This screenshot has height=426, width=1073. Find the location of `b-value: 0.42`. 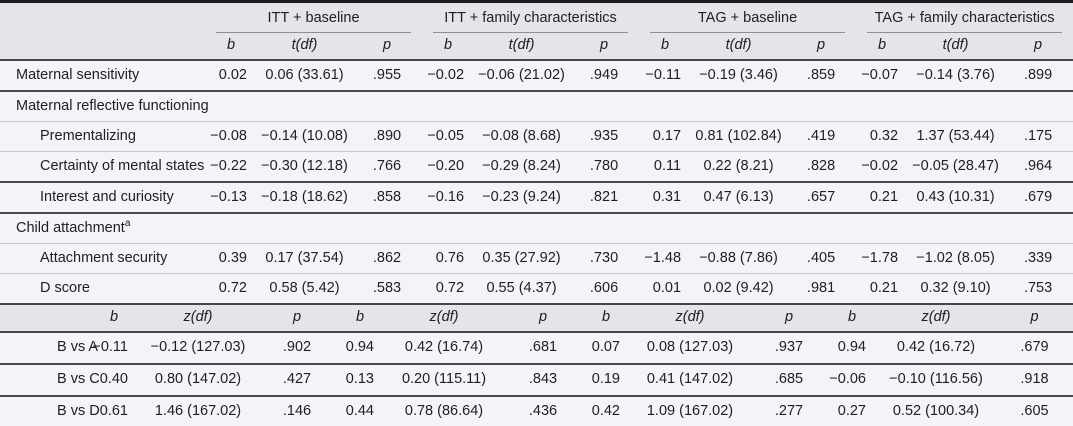

b-value: 0.42 is located at coordinates (605, 411).